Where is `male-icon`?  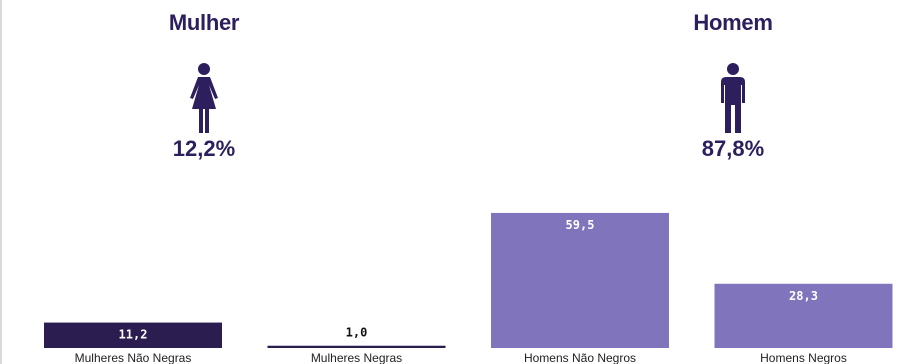 male-icon is located at coordinates (733, 98).